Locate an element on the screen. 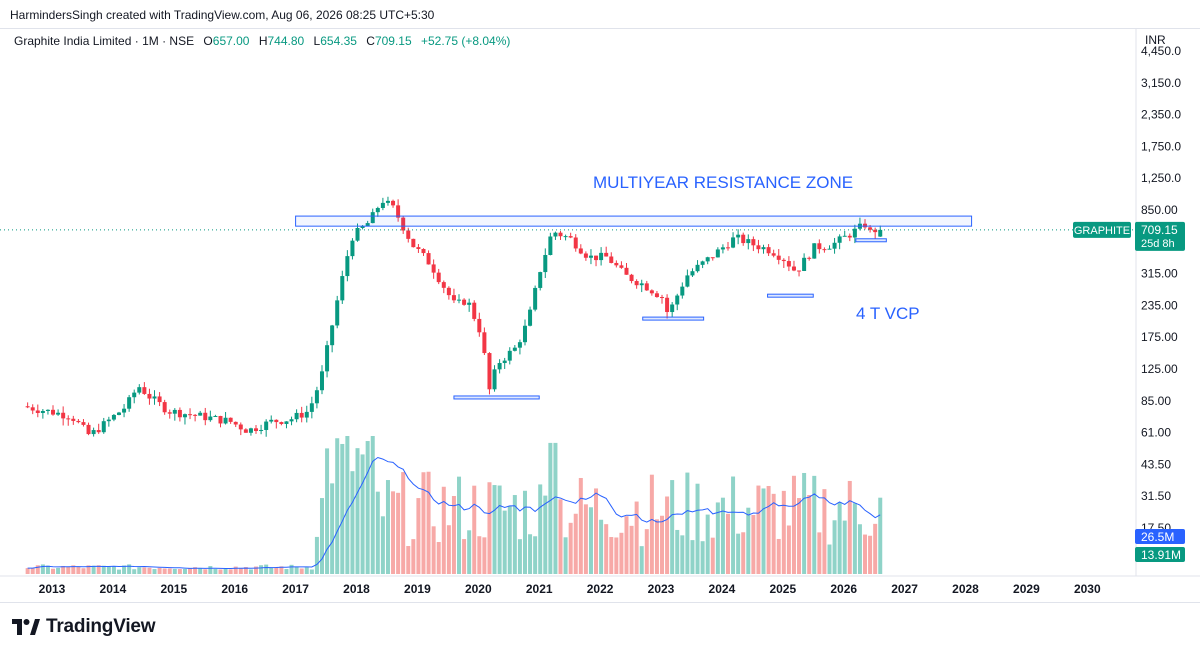  time-tick-label: 2013 is located at coordinates (52, 589).